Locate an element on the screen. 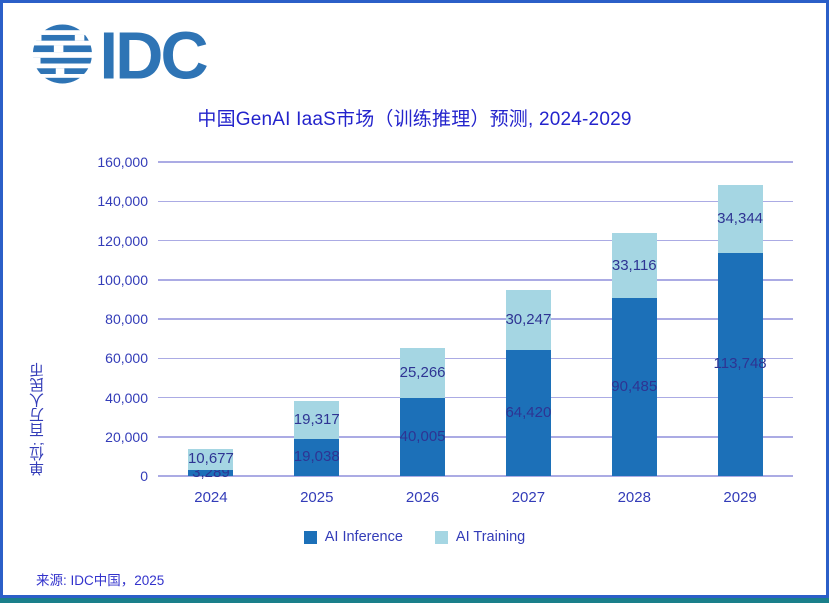 This screenshot has height=603, width=829. bar-value-label: 10,677 is located at coordinates (210, 459).